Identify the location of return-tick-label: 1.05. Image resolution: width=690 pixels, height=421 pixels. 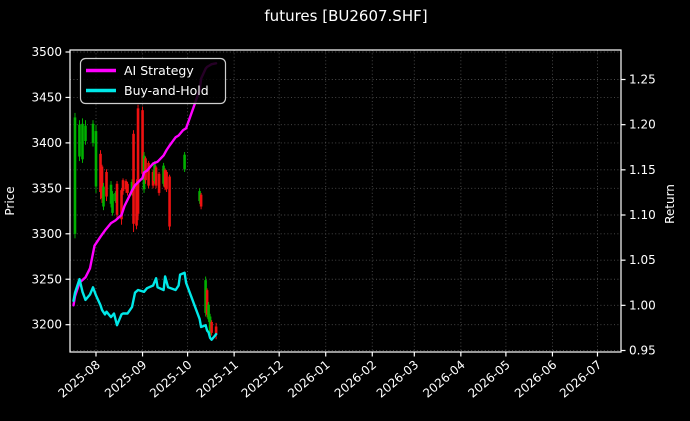
(642, 260).